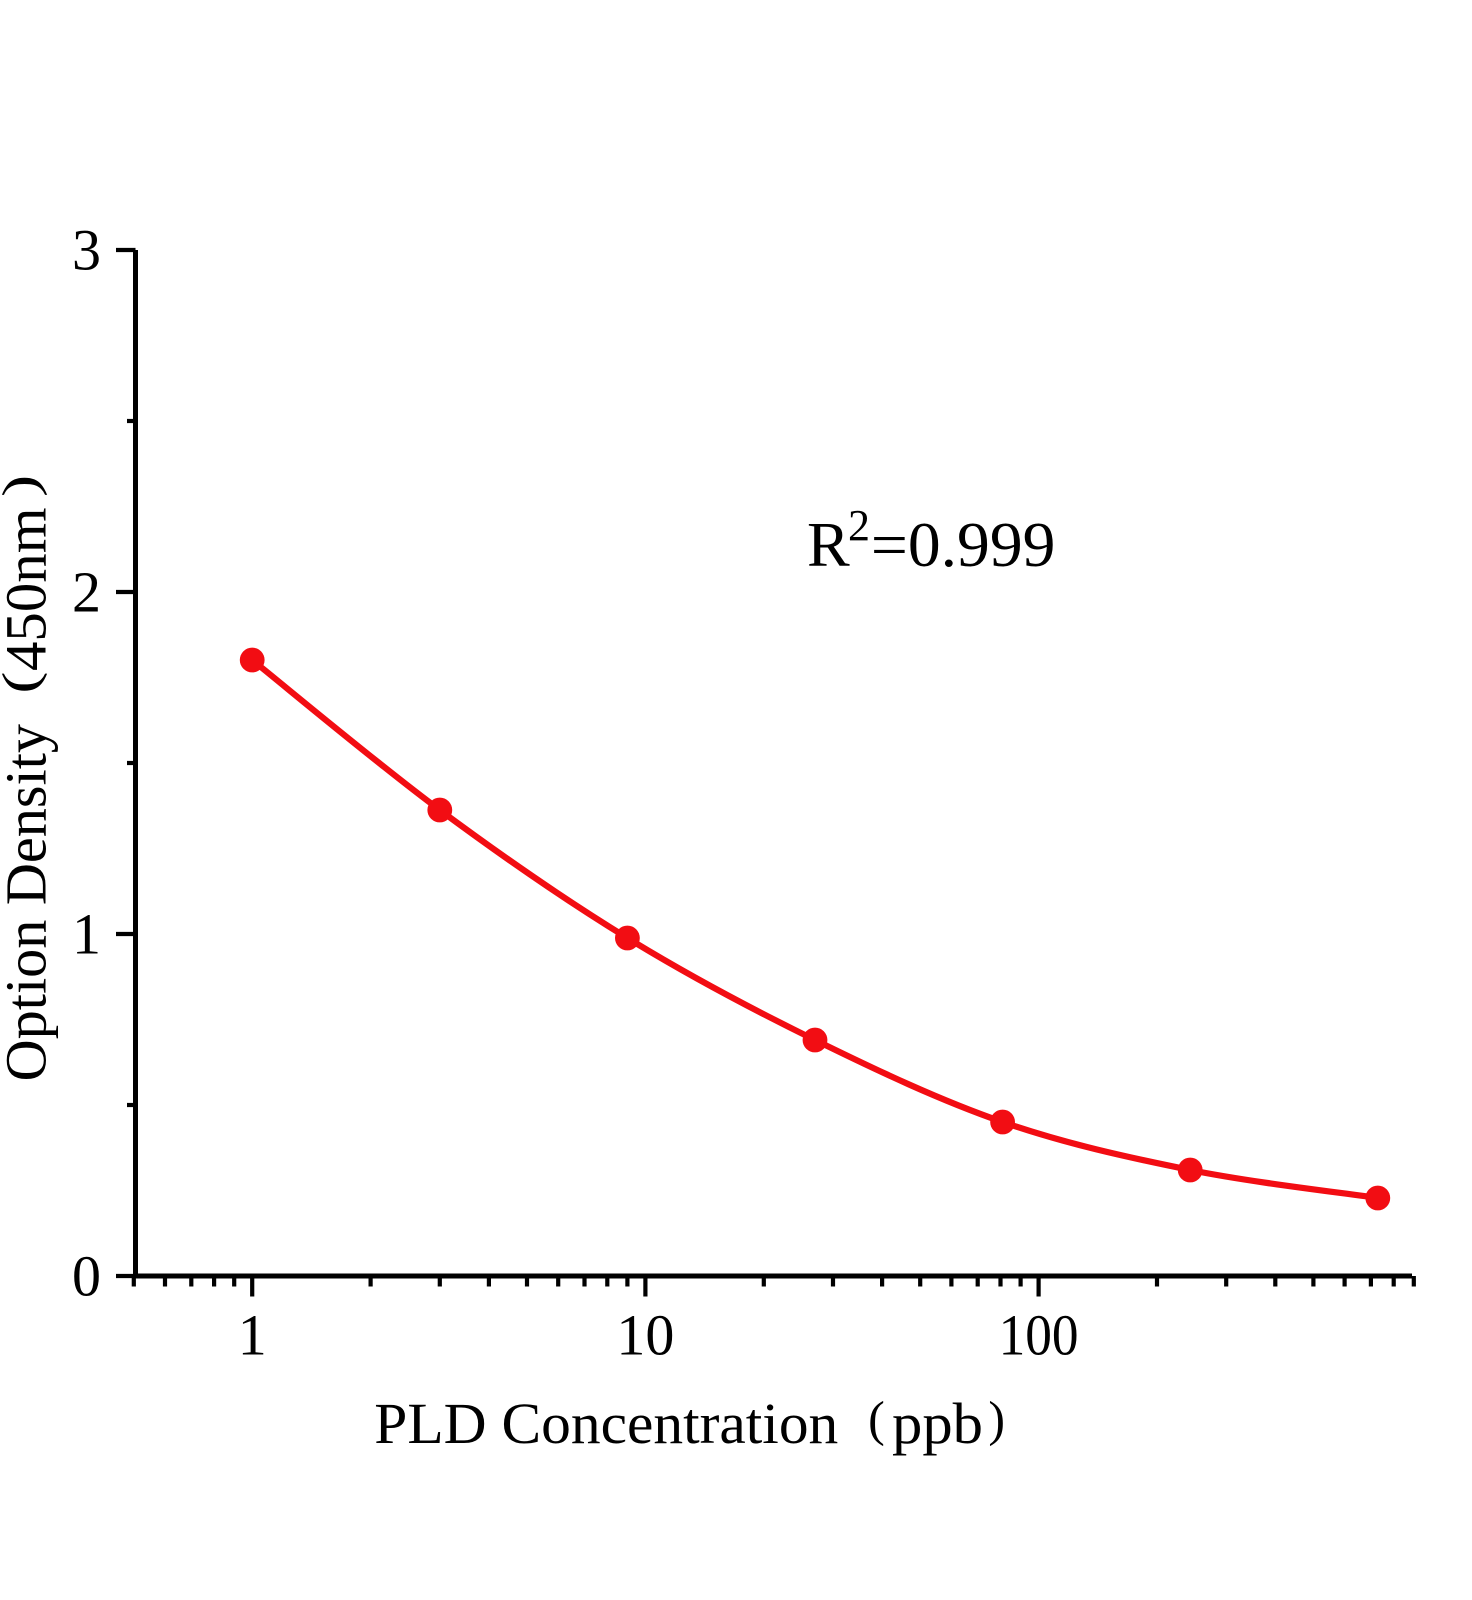 This screenshot has width=1472, height=1600. Describe the element at coordinates (645, 1335) in the screenshot. I see `svg-text: 10` at that location.